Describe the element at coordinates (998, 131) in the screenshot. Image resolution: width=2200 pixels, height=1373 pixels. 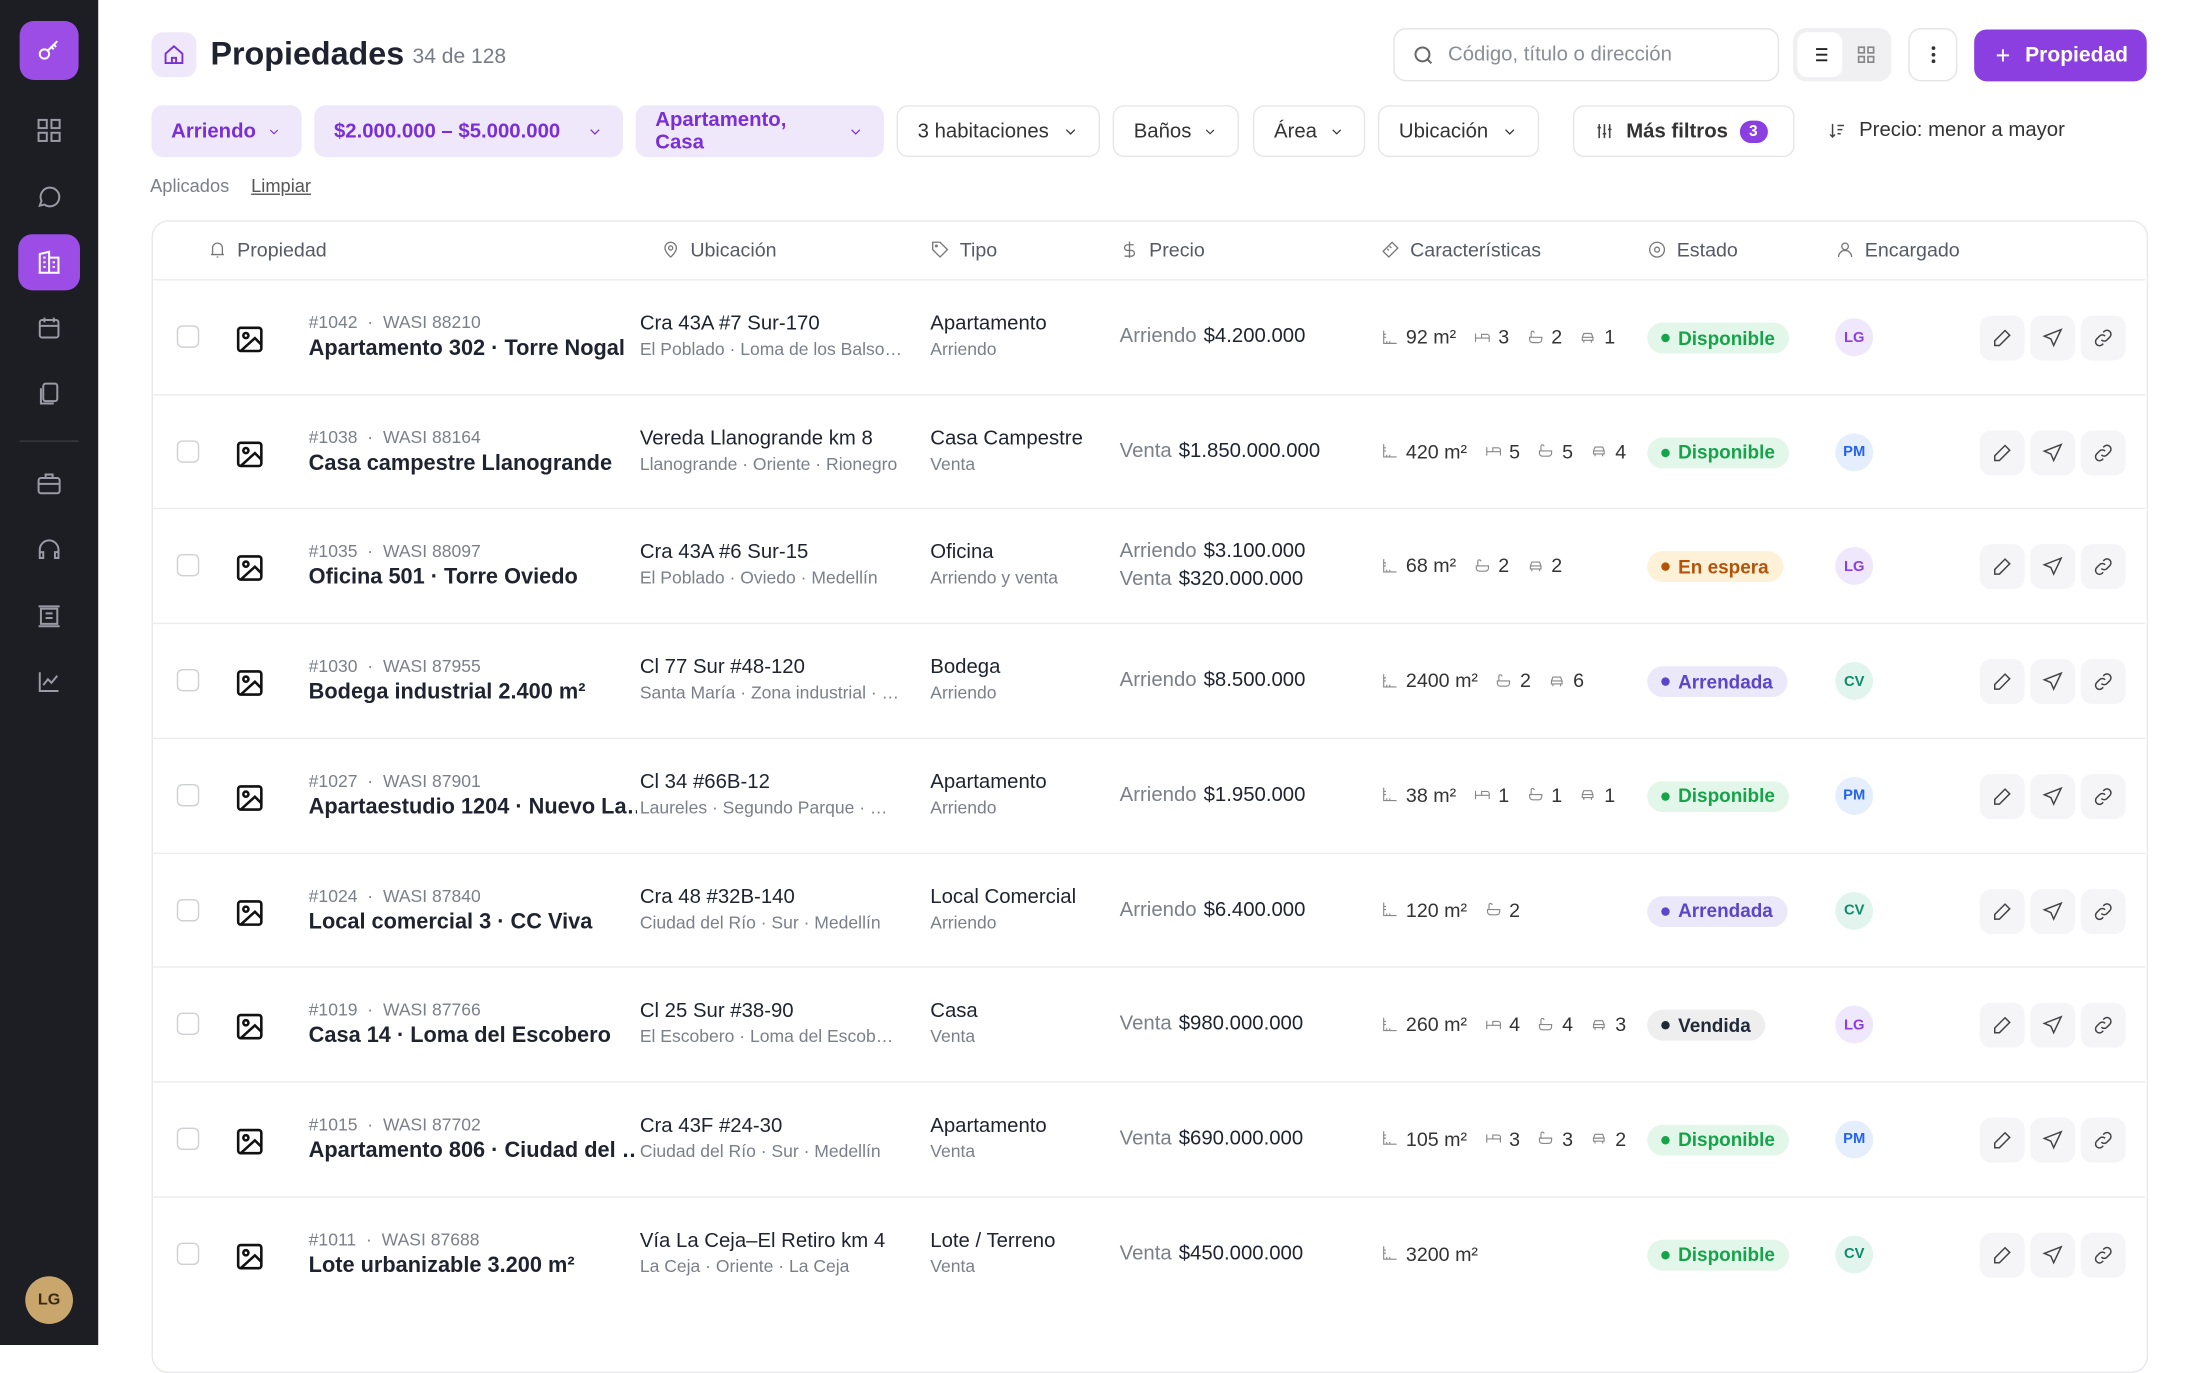
I see `filter-chip: 3 habitaciones` at that location.